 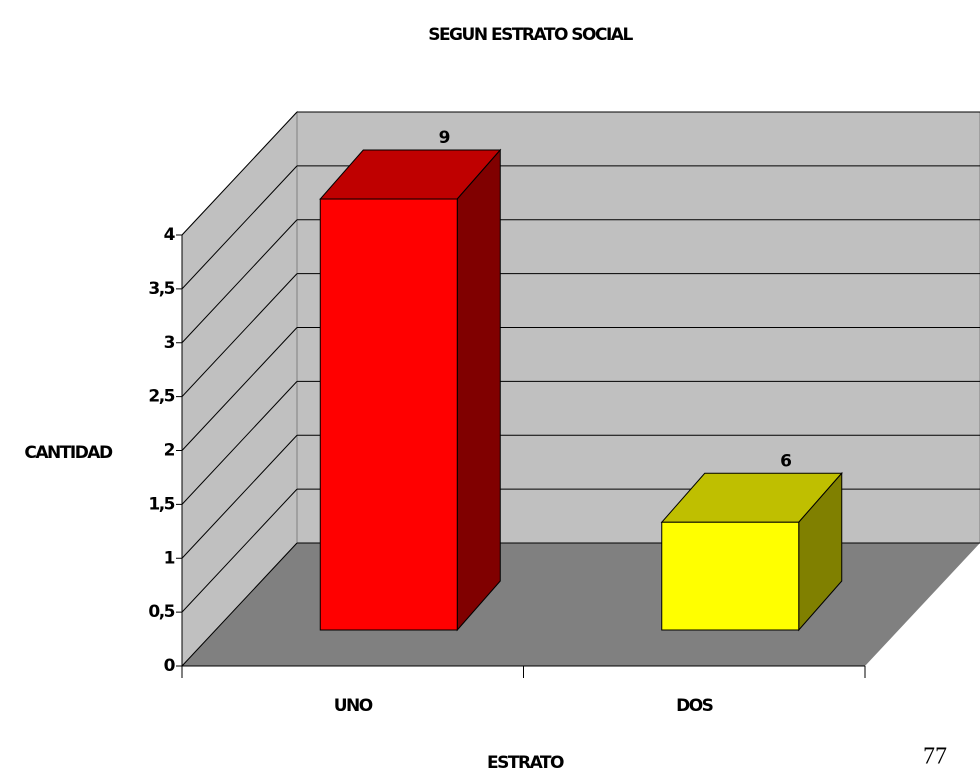 What do you see at coordinates (525, 763) in the screenshot?
I see `x-axis-label: ESTRATO` at bounding box center [525, 763].